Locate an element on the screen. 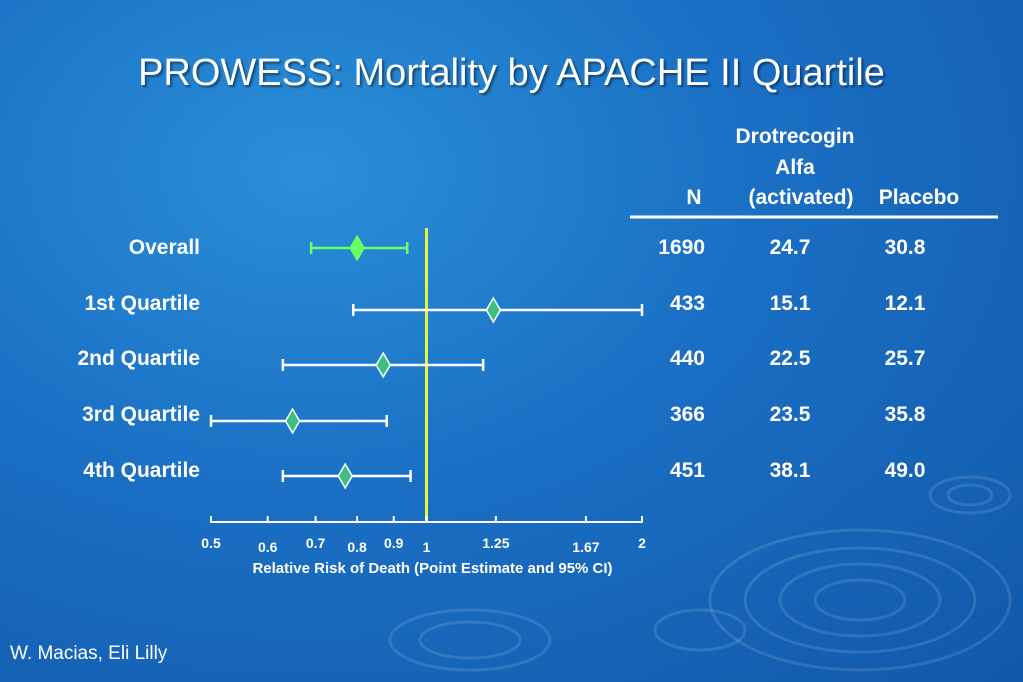 The image size is (1023, 682). cell-drug-q1: 15.1 is located at coordinates (790, 303).